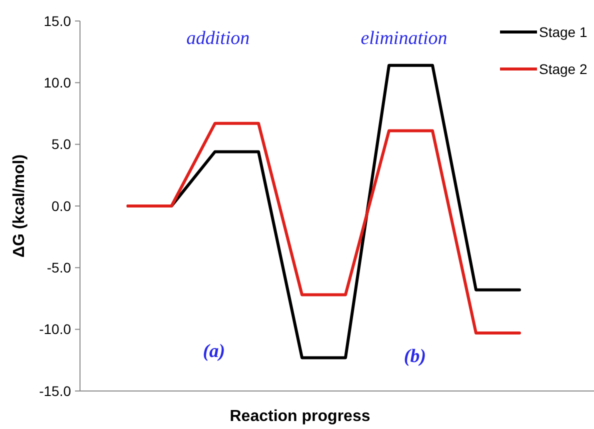 This screenshot has height=429, width=594. What do you see at coordinates (218, 38) in the screenshot?
I see `annotation: addition` at bounding box center [218, 38].